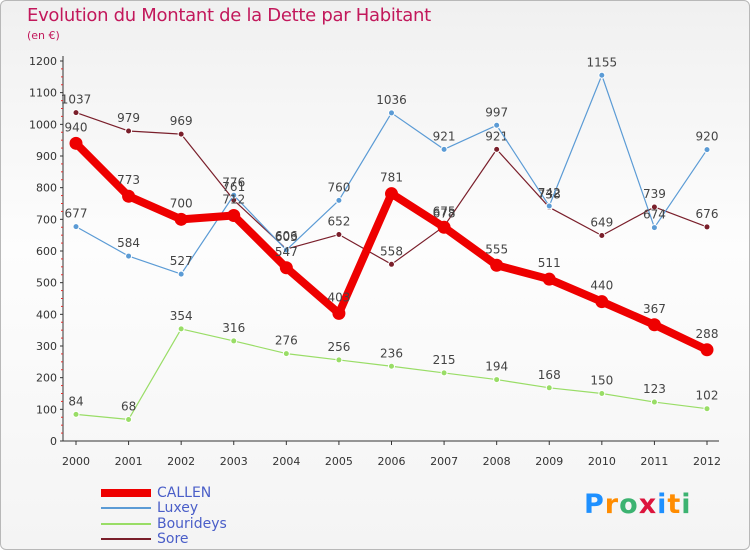  Describe the element at coordinates (707, 214) in the screenshot. I see `data-label-sore: 676` at that location.